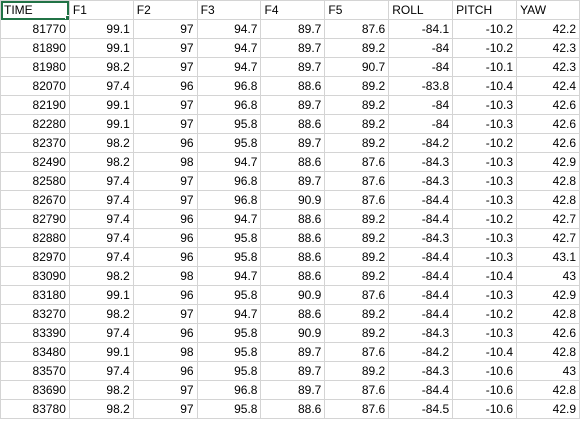 The image size is (580, 445). What do you see at coordinates (35, 257) in the screenshot?
I see `cell-time: 82970` at bounding box center [35, 257].